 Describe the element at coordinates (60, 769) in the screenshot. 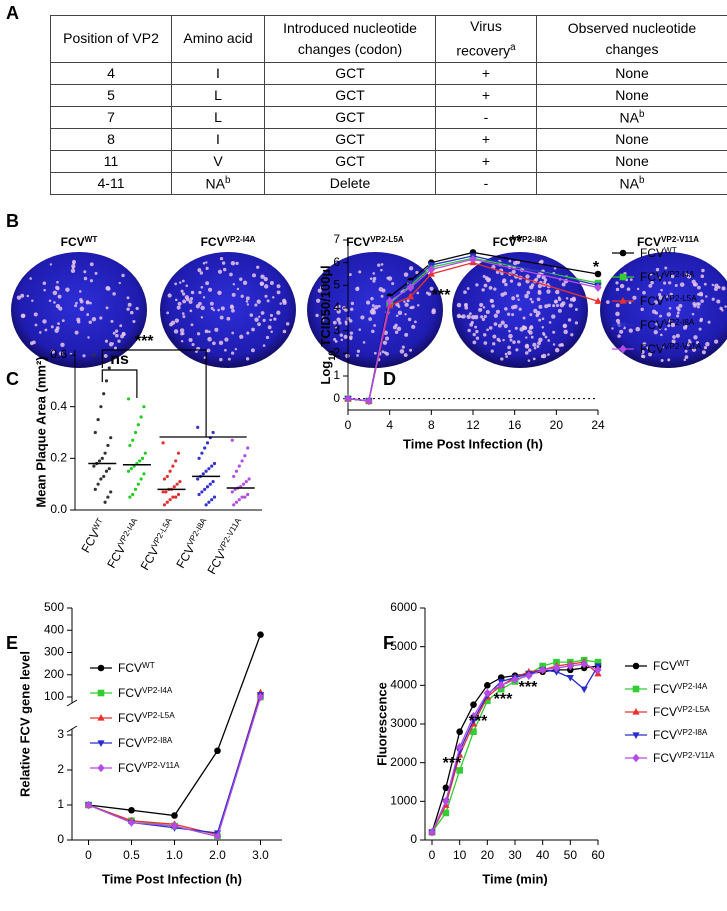

I see `y-tick-label: 2` at that location.